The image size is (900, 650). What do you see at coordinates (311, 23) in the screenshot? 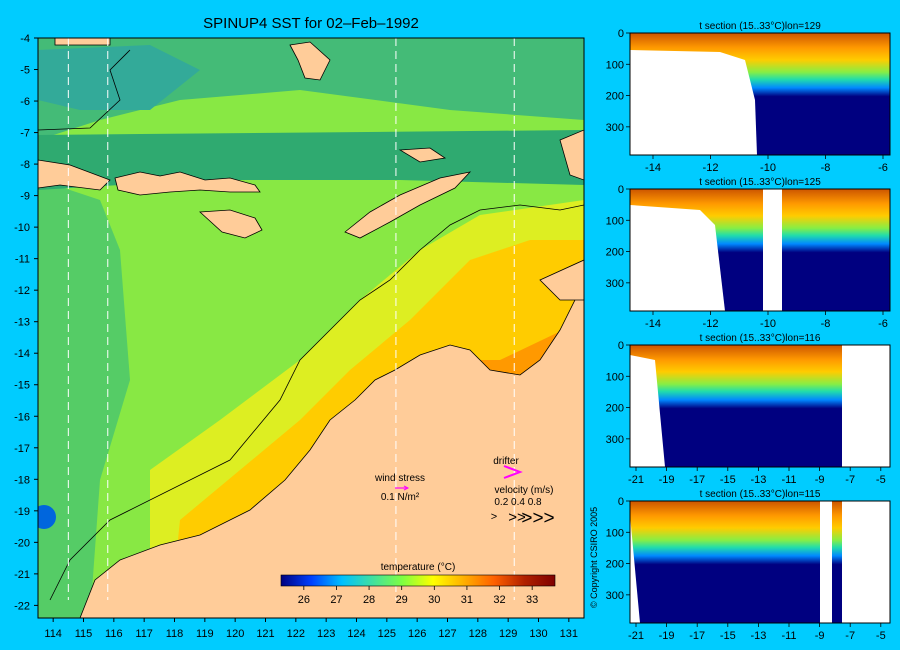
I see `map-title: SPINUP4 SST for 02–Feb–1992` at bounding box center [311, 23].